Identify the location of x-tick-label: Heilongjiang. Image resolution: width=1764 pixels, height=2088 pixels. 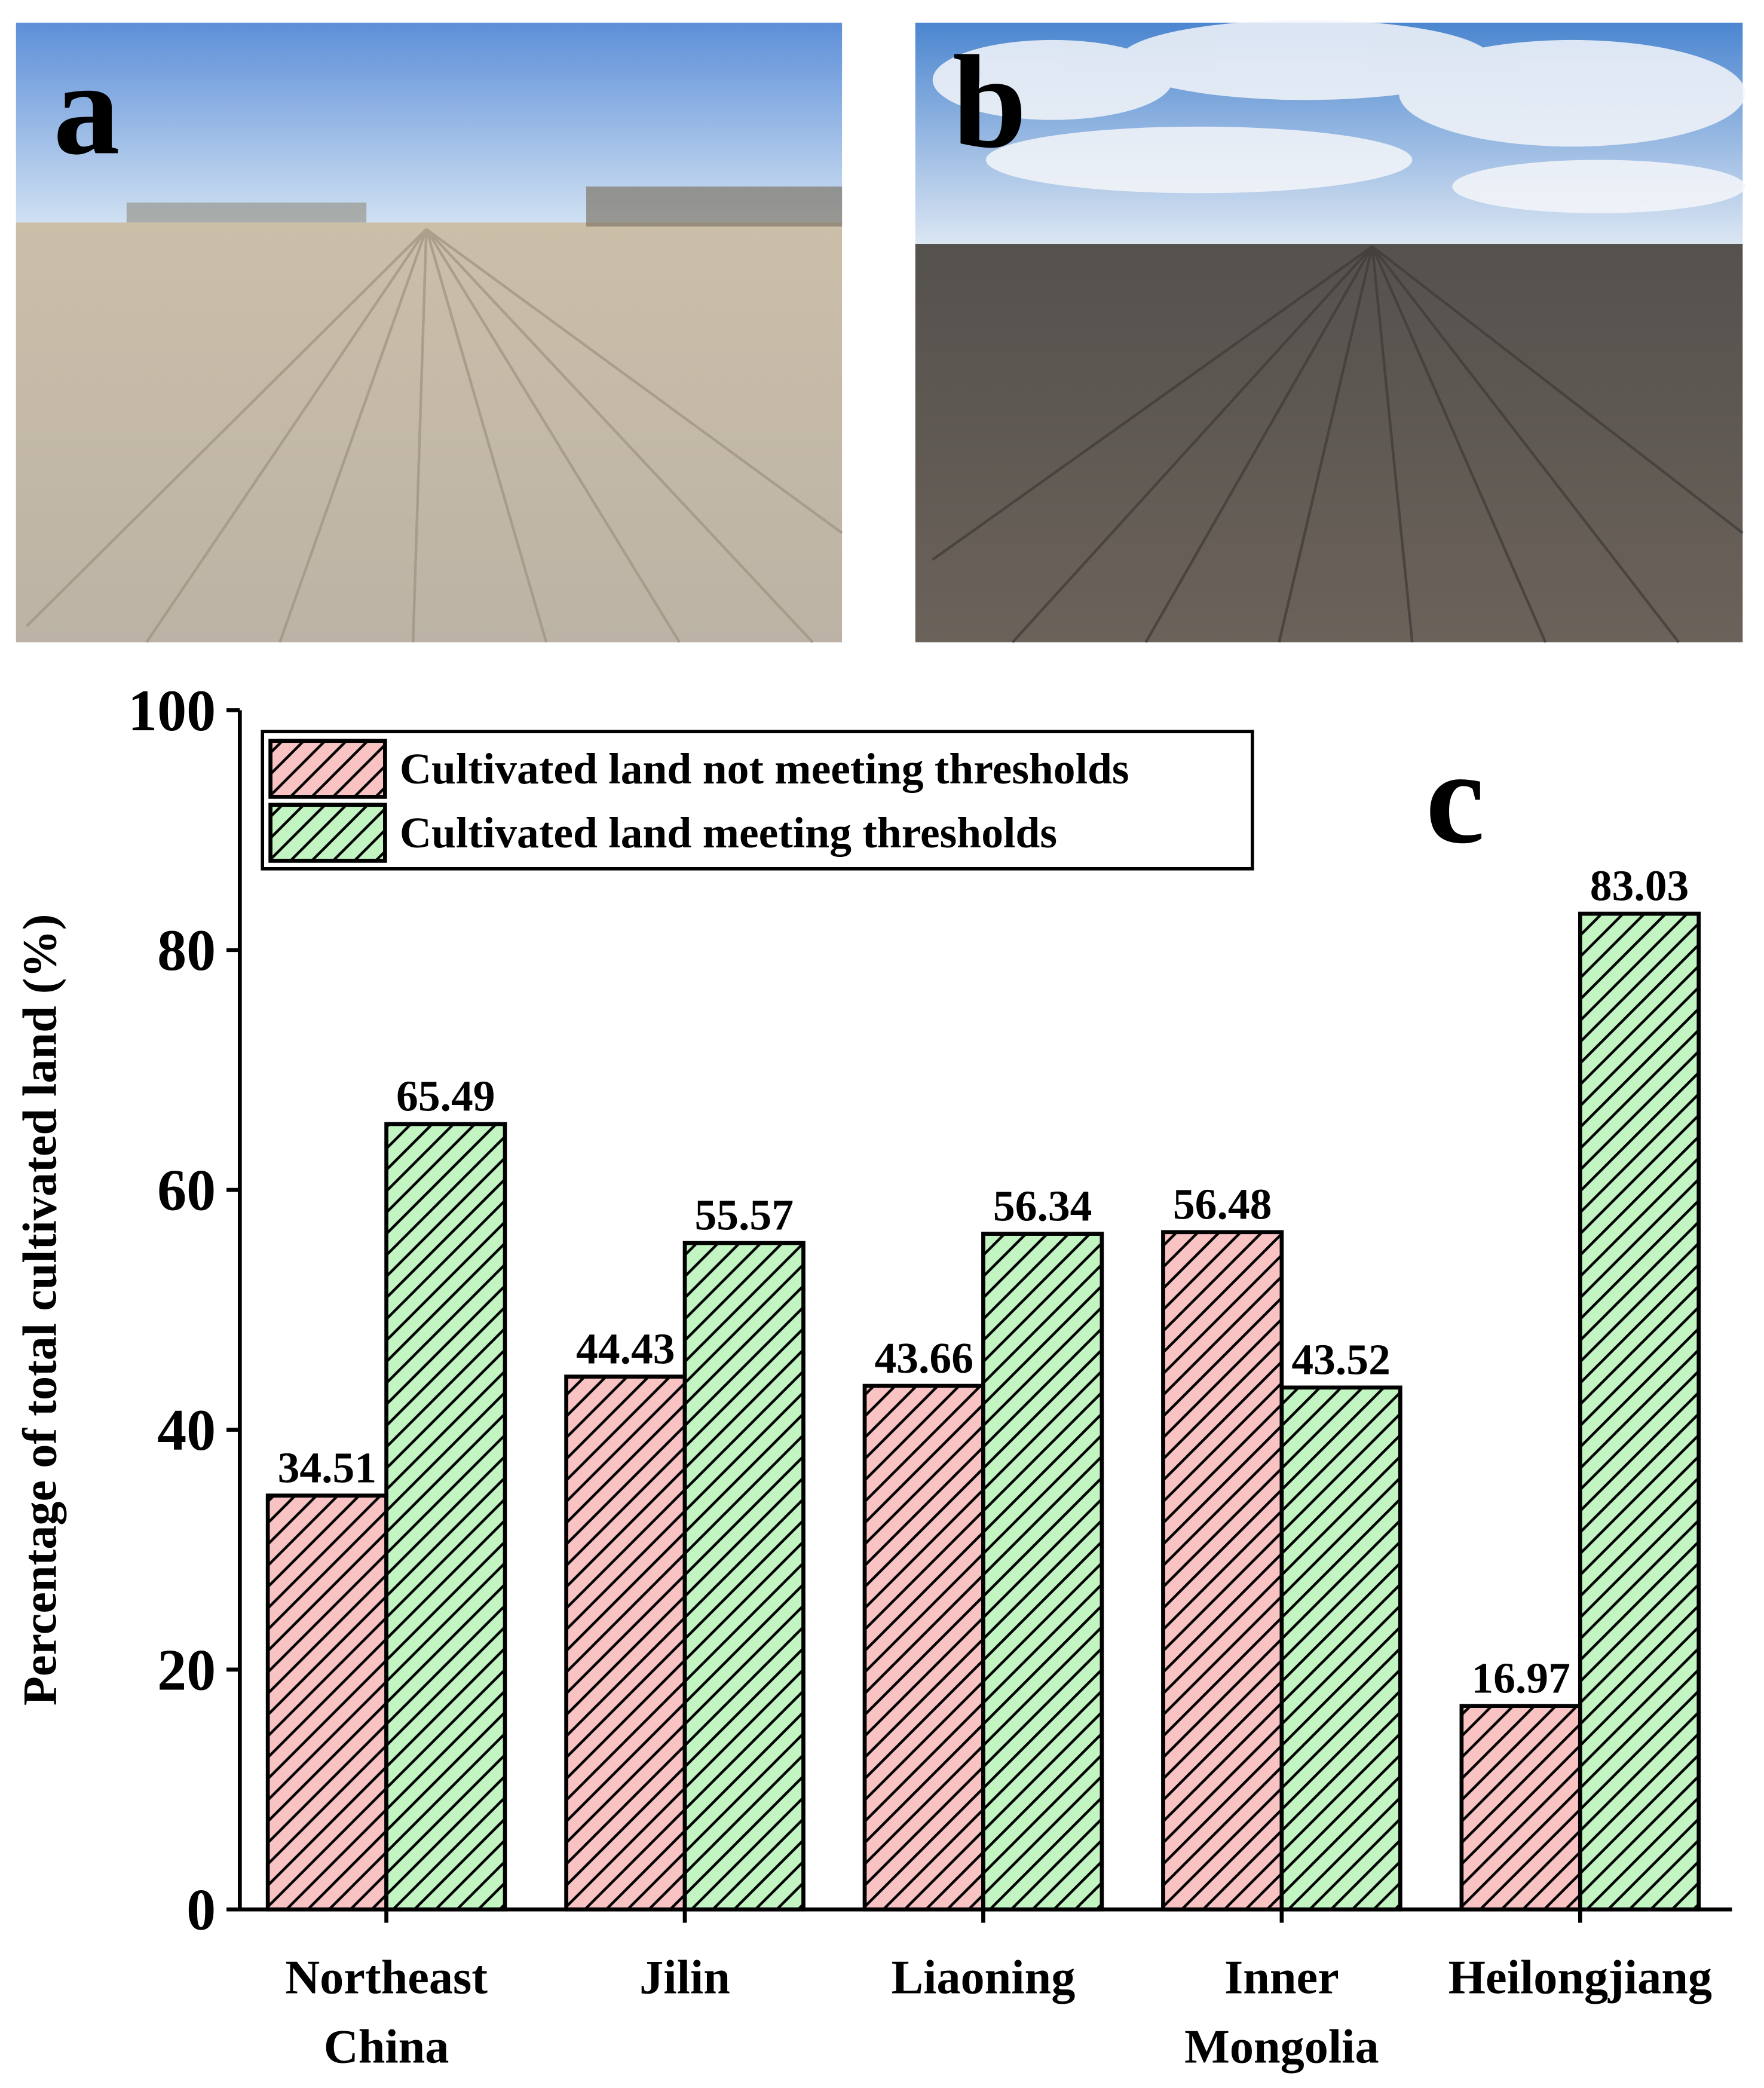
(1580, 1978).